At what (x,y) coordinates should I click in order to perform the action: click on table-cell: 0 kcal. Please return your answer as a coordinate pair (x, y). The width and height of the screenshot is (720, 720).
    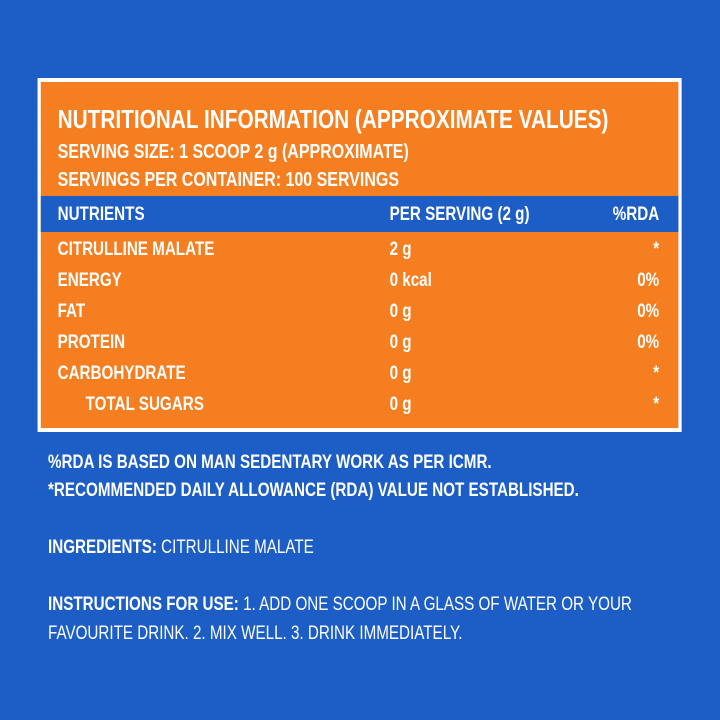
    Looking at the image, I should click on (410, 280).